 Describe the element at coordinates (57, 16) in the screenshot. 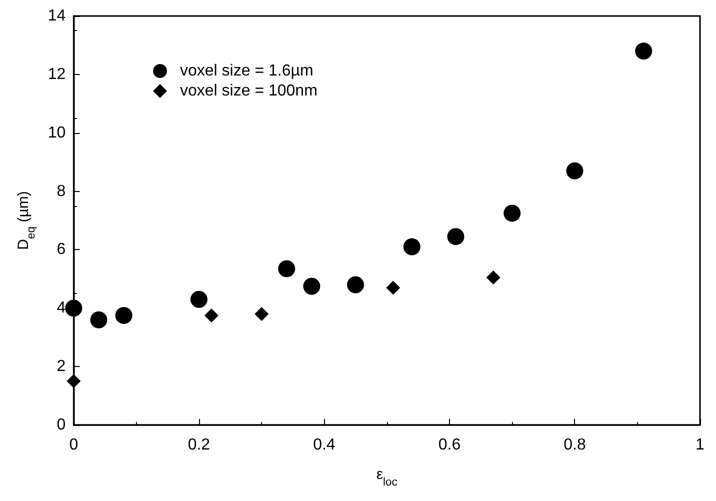

I see `y-tick-label: 14` at that location.